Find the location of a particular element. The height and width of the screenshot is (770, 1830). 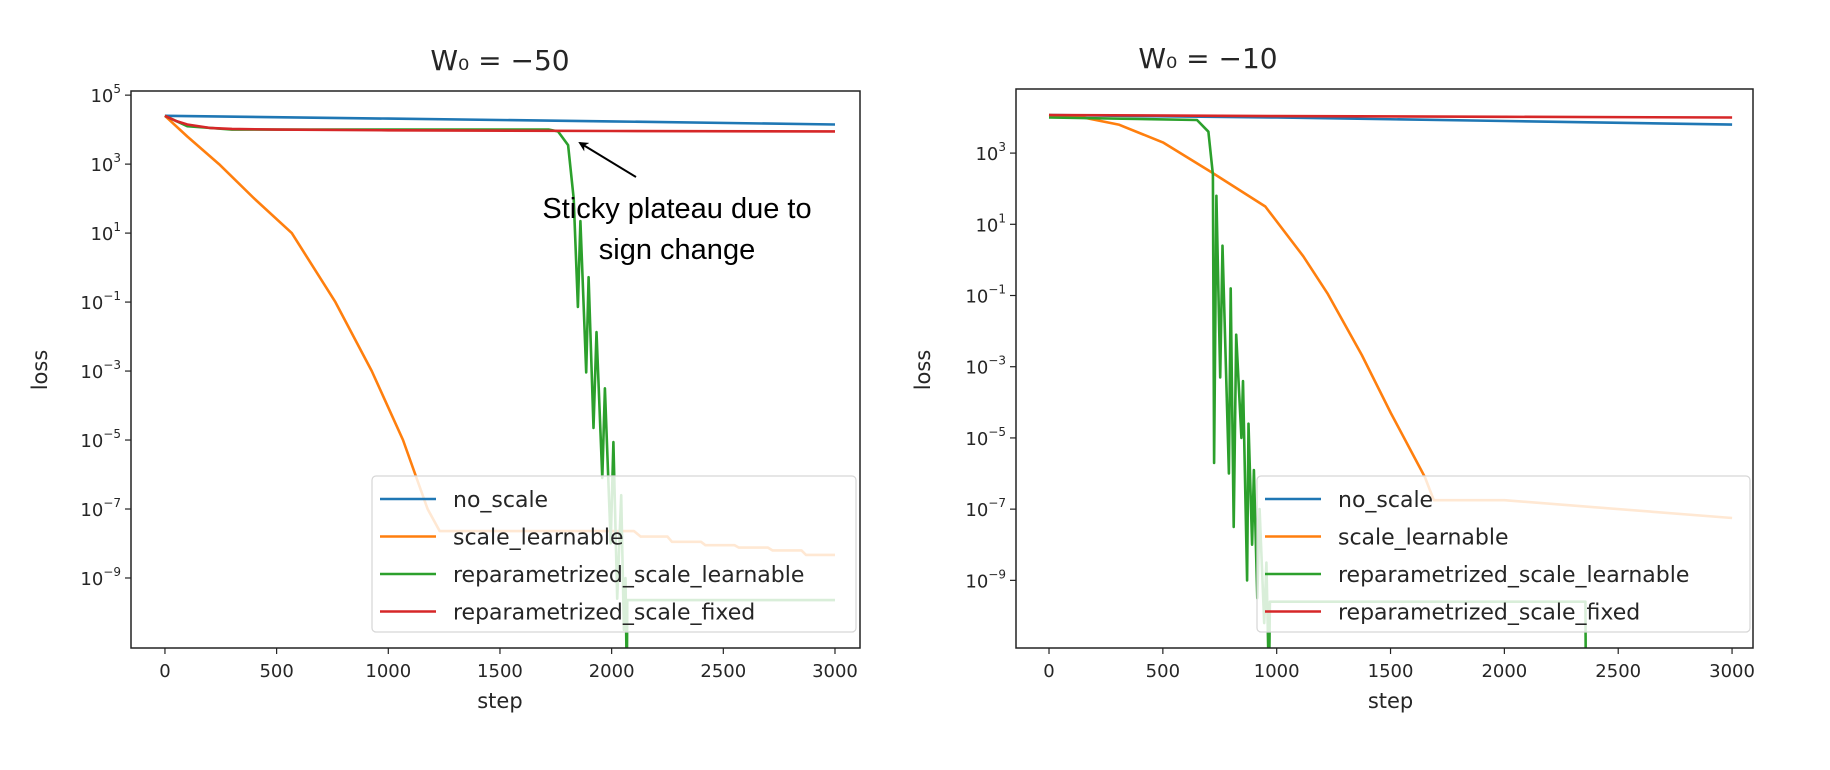

y-tick-label: 10⁵ is located at coordinates (105, 94).